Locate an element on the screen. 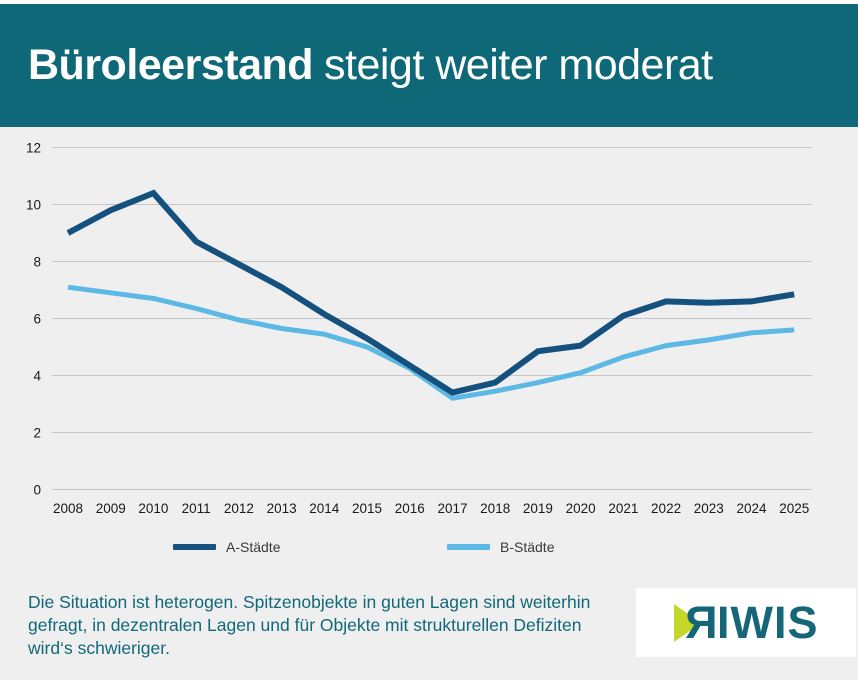 The height and width of the screenshot is (680, 858). legend-item-b-staedte: B-Städte is located at coordinates (500, 547).